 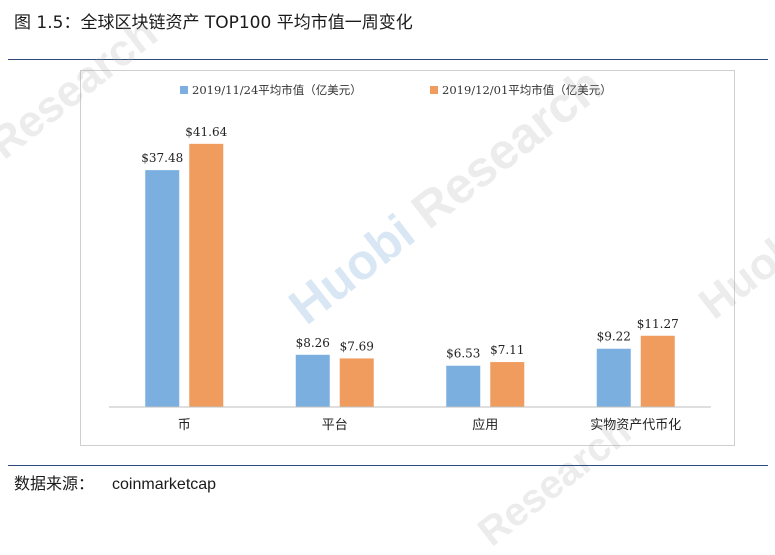 What do you see at coordinates (213, 23) in the screenshot?
I see `figure-title: 图 1.5：全球区块链资产 TOP100 平均市值一周变化` at bounding box center [213, 23].